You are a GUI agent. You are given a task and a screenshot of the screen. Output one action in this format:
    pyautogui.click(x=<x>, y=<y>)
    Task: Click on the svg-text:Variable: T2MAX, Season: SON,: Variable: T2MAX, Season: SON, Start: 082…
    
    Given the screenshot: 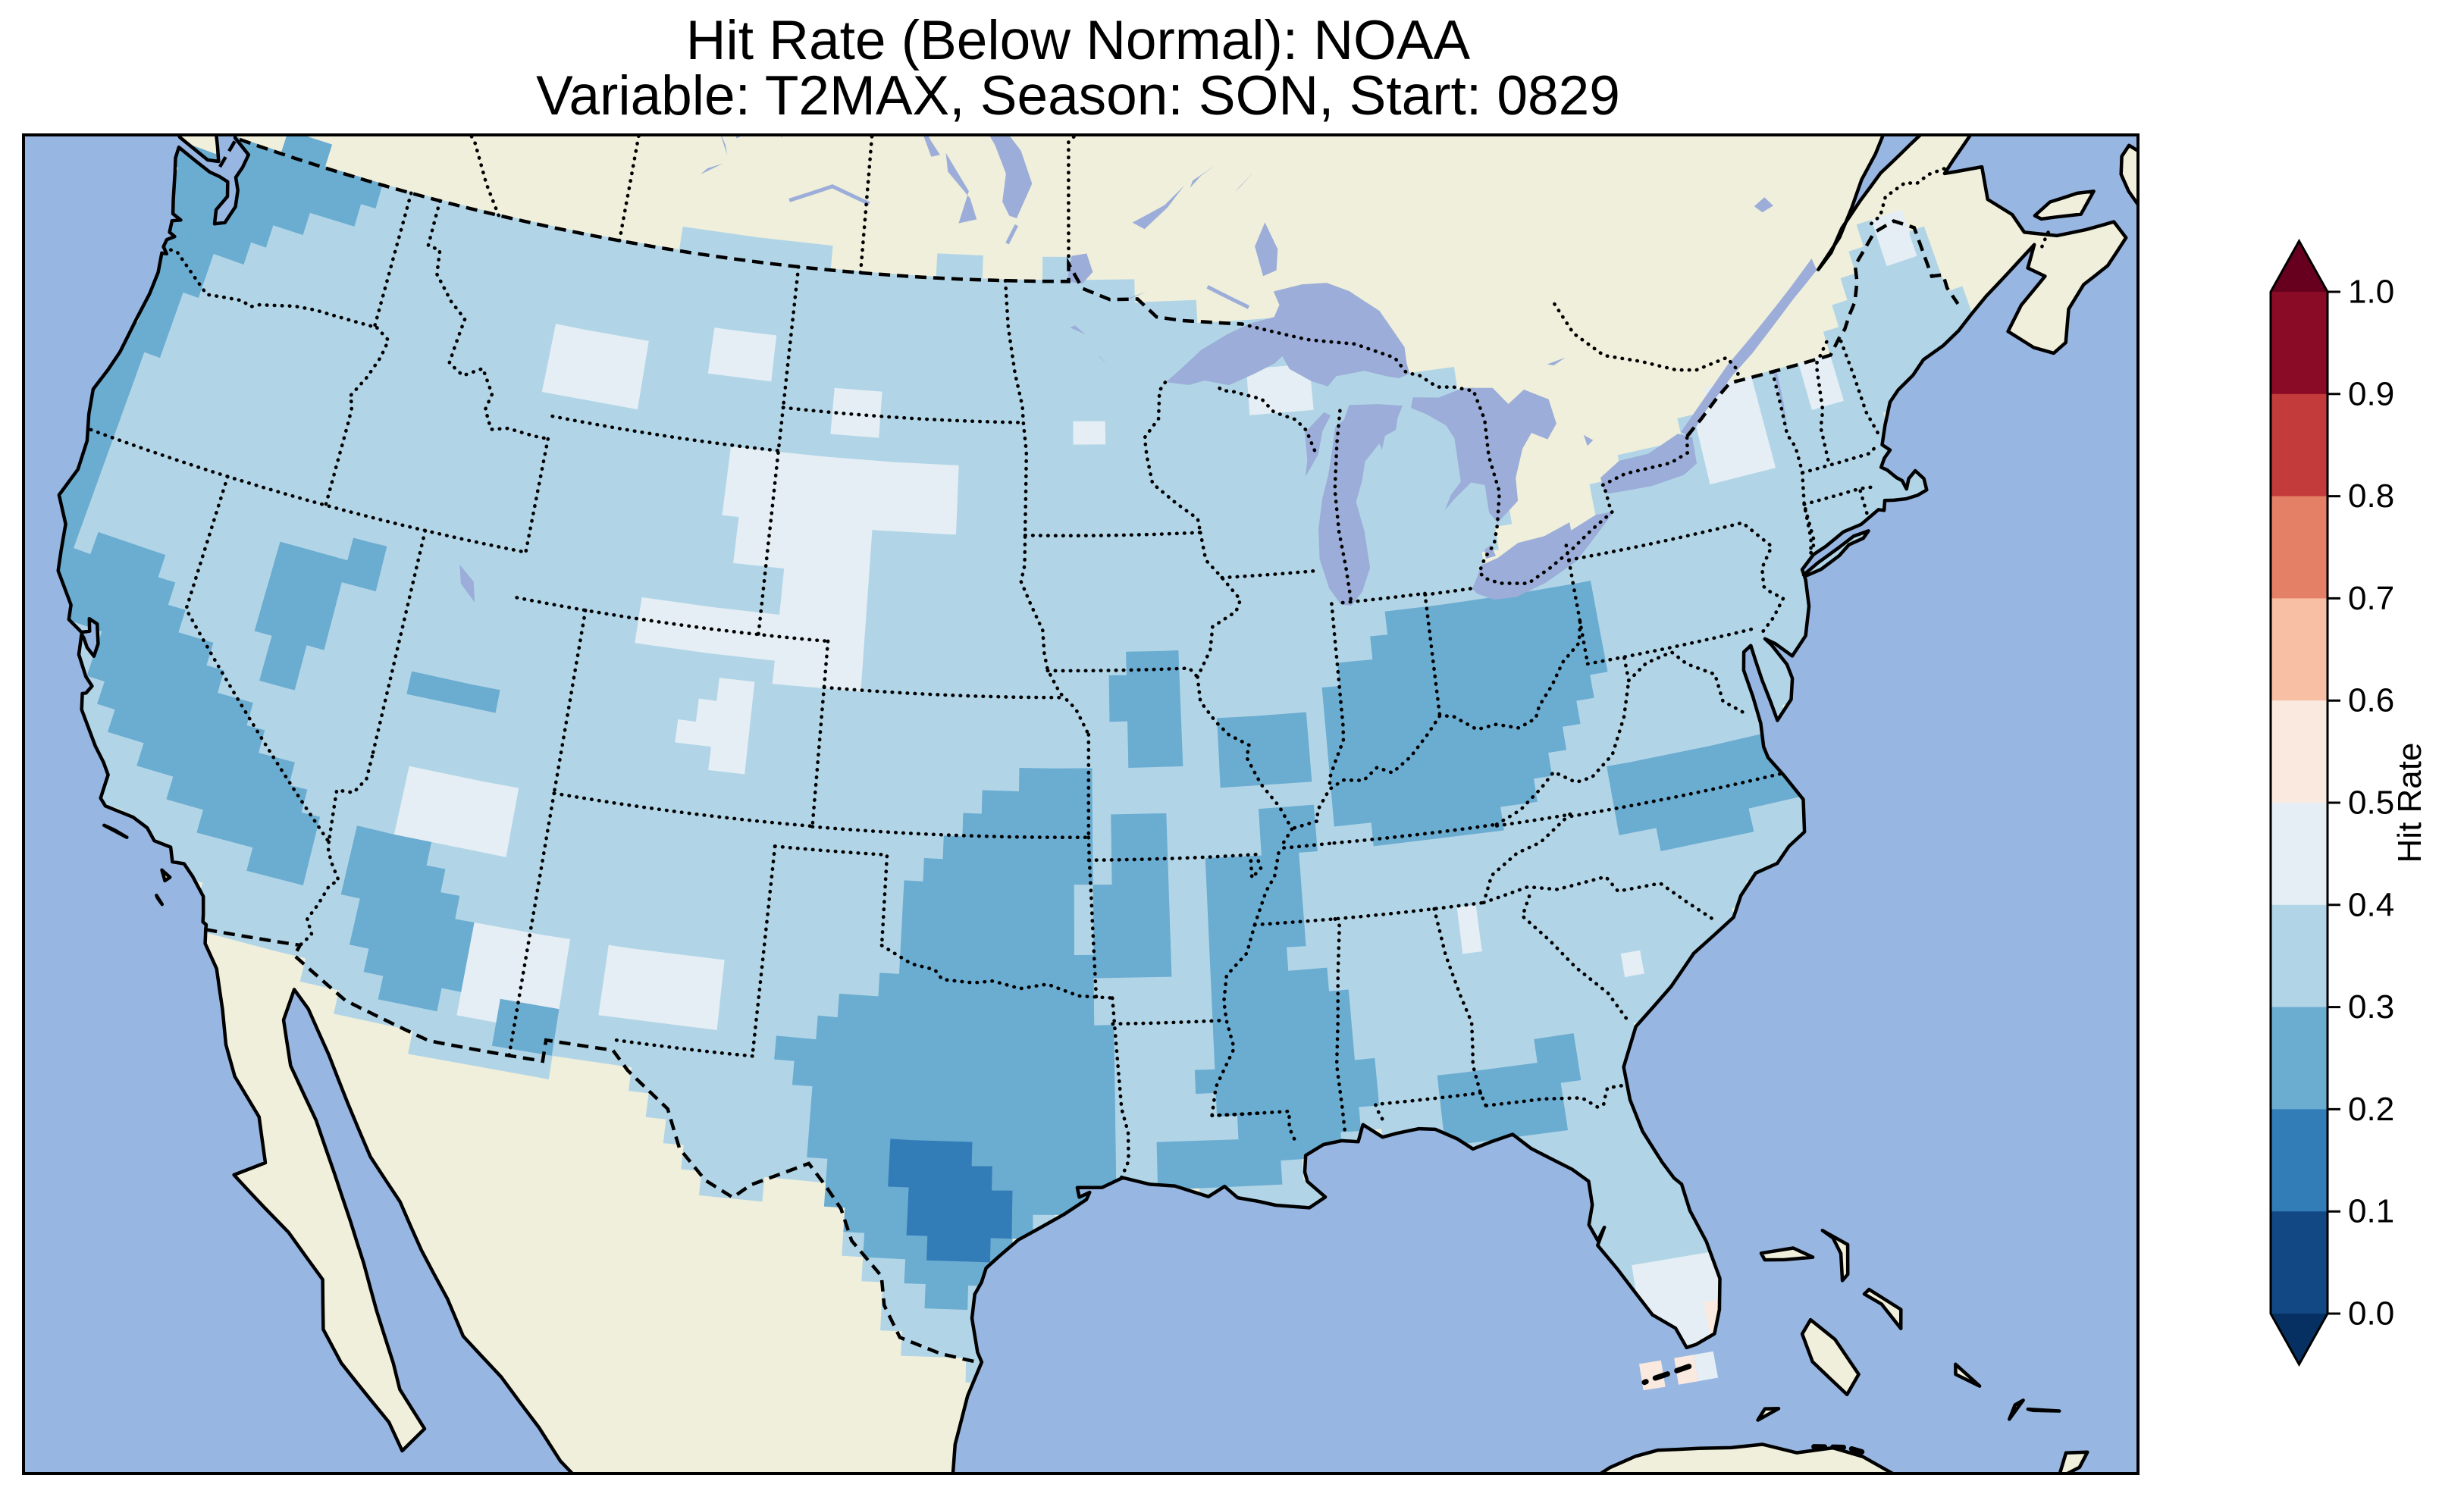 What is the action you would take?
    pyautogui.click(x=1078, y=96)
    